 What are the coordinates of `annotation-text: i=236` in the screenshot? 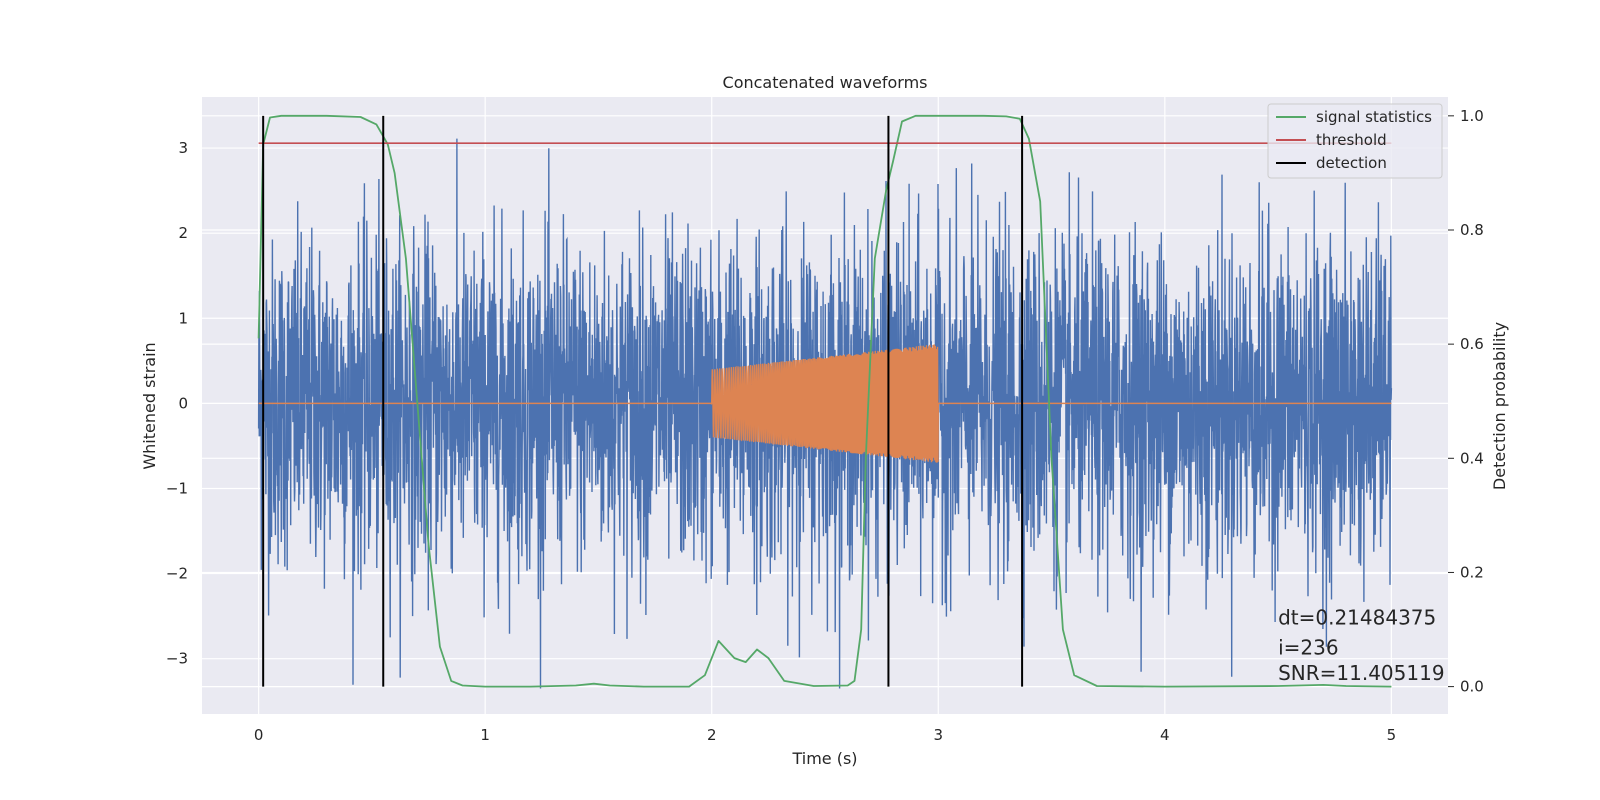 It's located at (1308, 647).